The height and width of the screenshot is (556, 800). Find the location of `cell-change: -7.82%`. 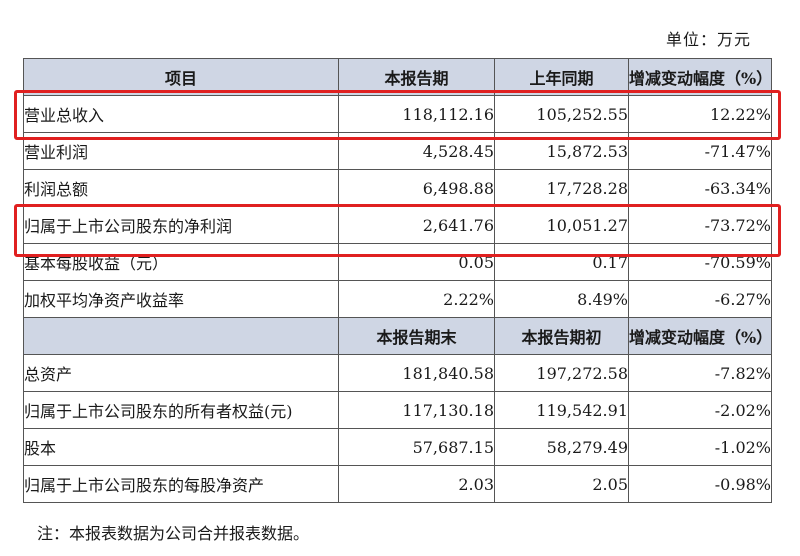

cell-change: -7.82% is located at coordinates (700, 373).